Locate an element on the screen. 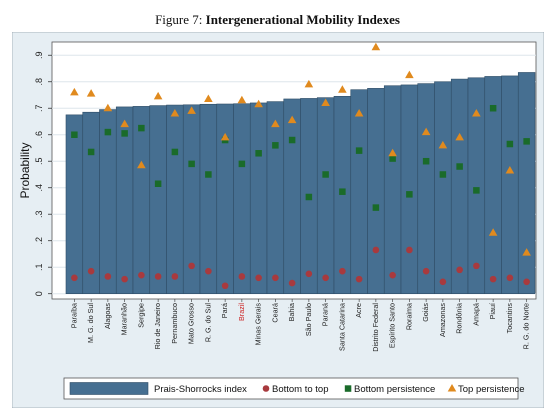  y-tick-label: .4 is located at coordinates (39, 188).